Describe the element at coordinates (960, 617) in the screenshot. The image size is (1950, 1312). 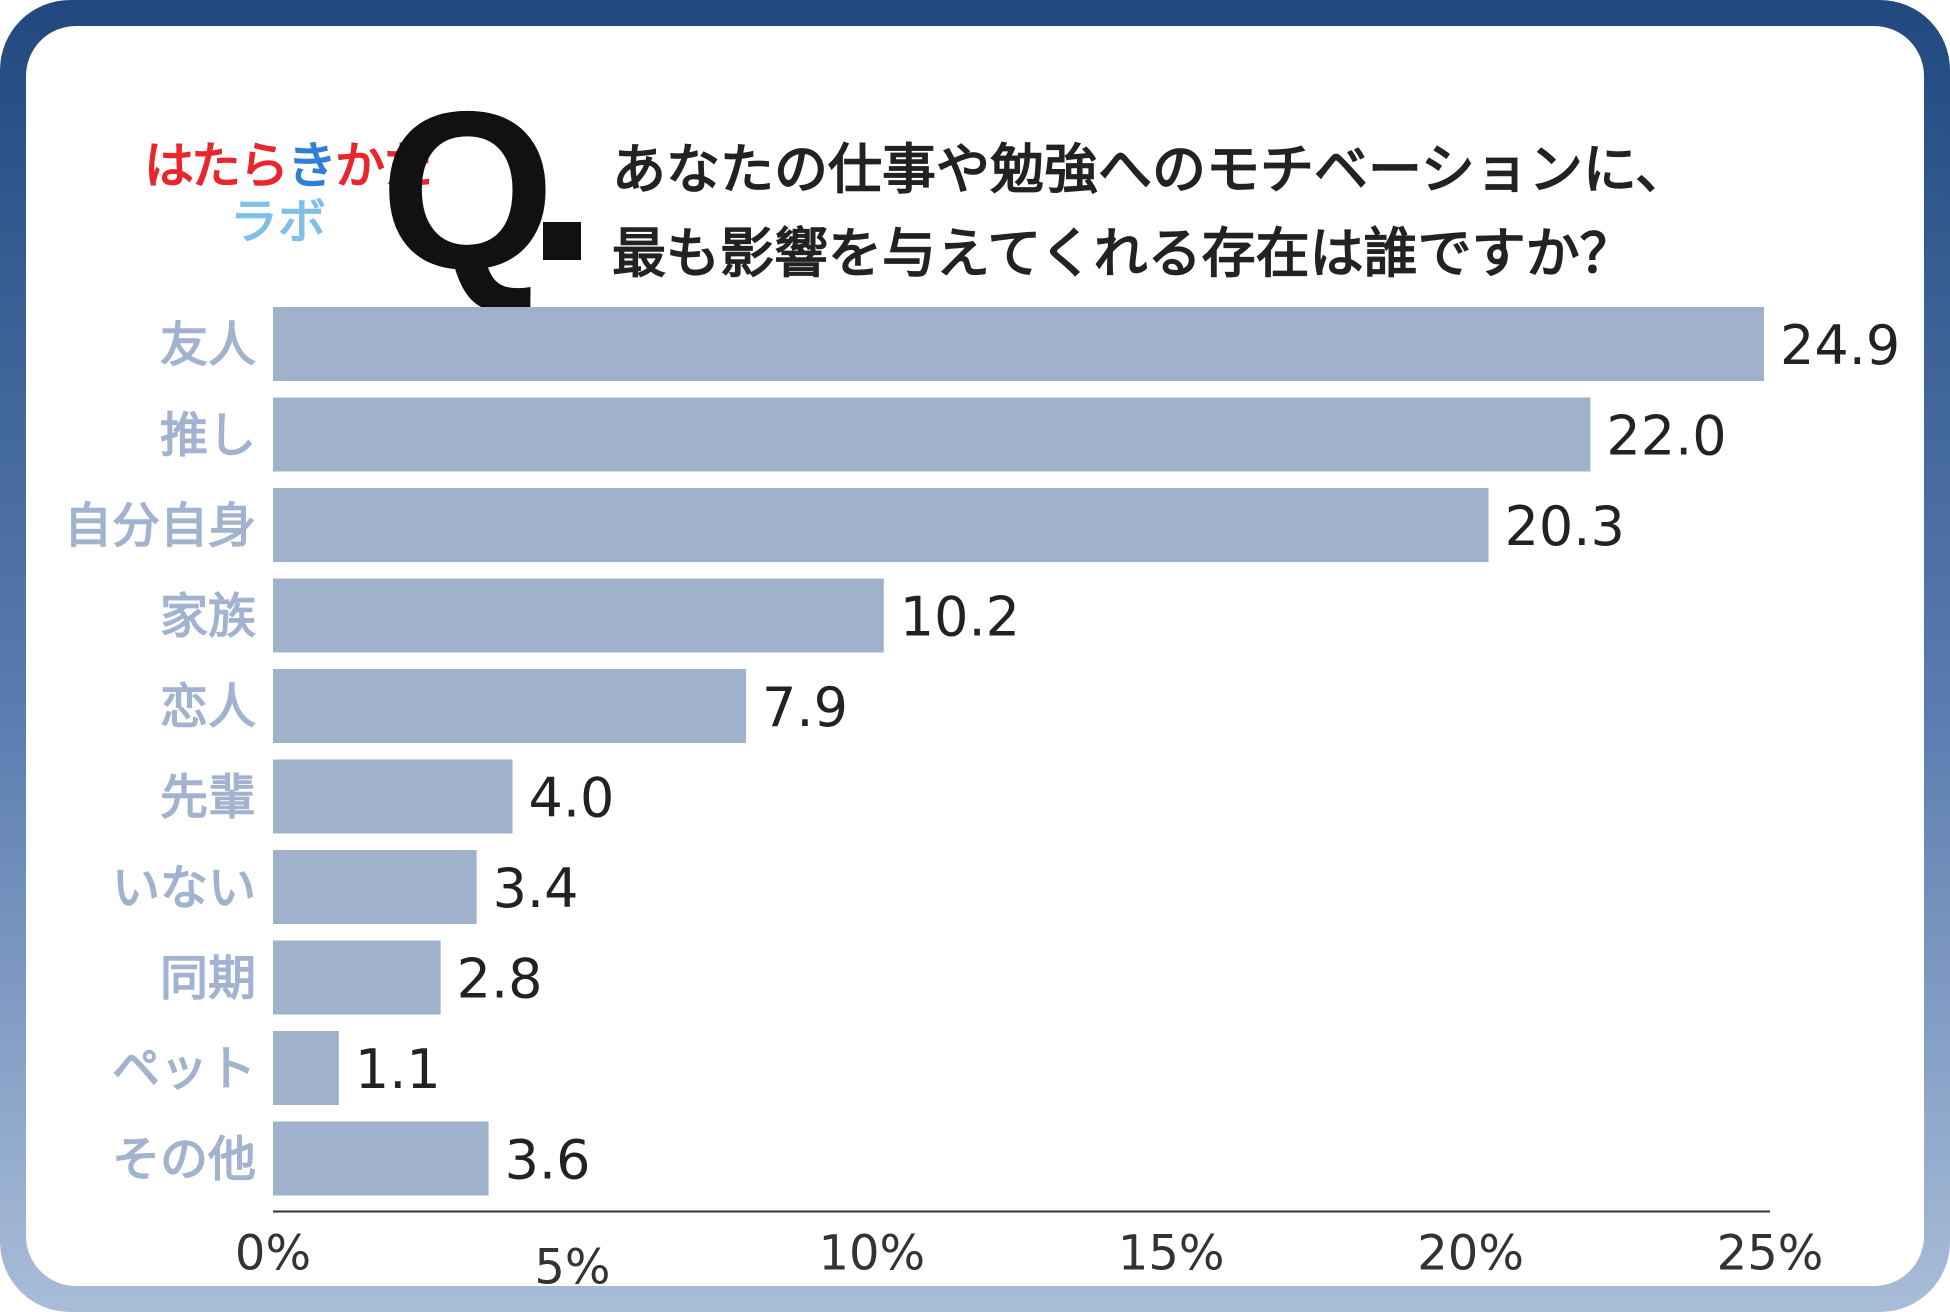
I see `value-label: 10.2` at that location.